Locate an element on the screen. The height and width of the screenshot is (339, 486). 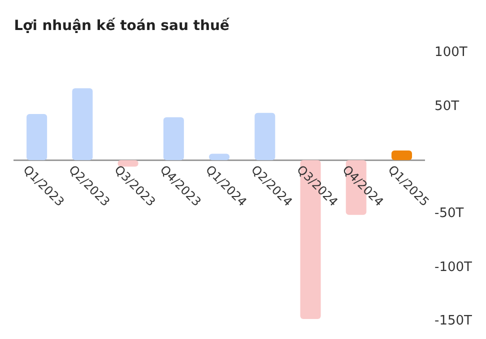
chart-title: Lợi nhuận kế toán sau thuế is located at coordinates (122, 25).